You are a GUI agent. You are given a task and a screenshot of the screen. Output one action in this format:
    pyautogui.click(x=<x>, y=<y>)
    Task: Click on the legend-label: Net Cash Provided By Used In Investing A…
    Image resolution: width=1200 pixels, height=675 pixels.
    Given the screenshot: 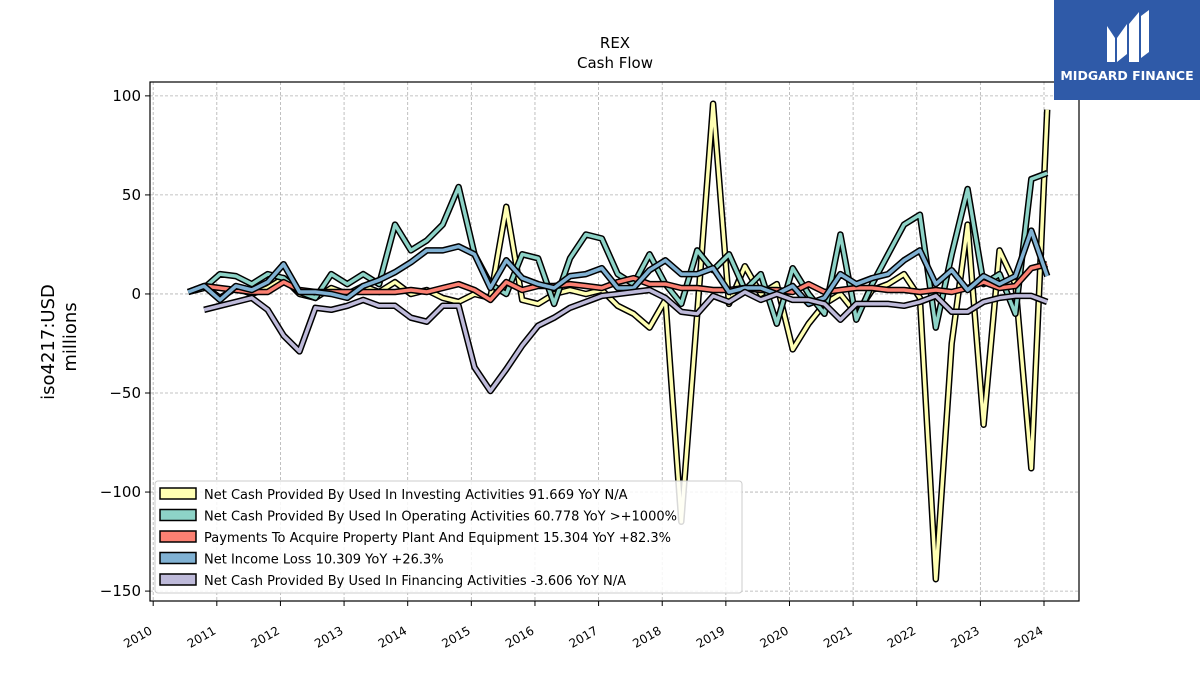 What is the action you would take?
    pyautogui.click(x=416, y=495)
    